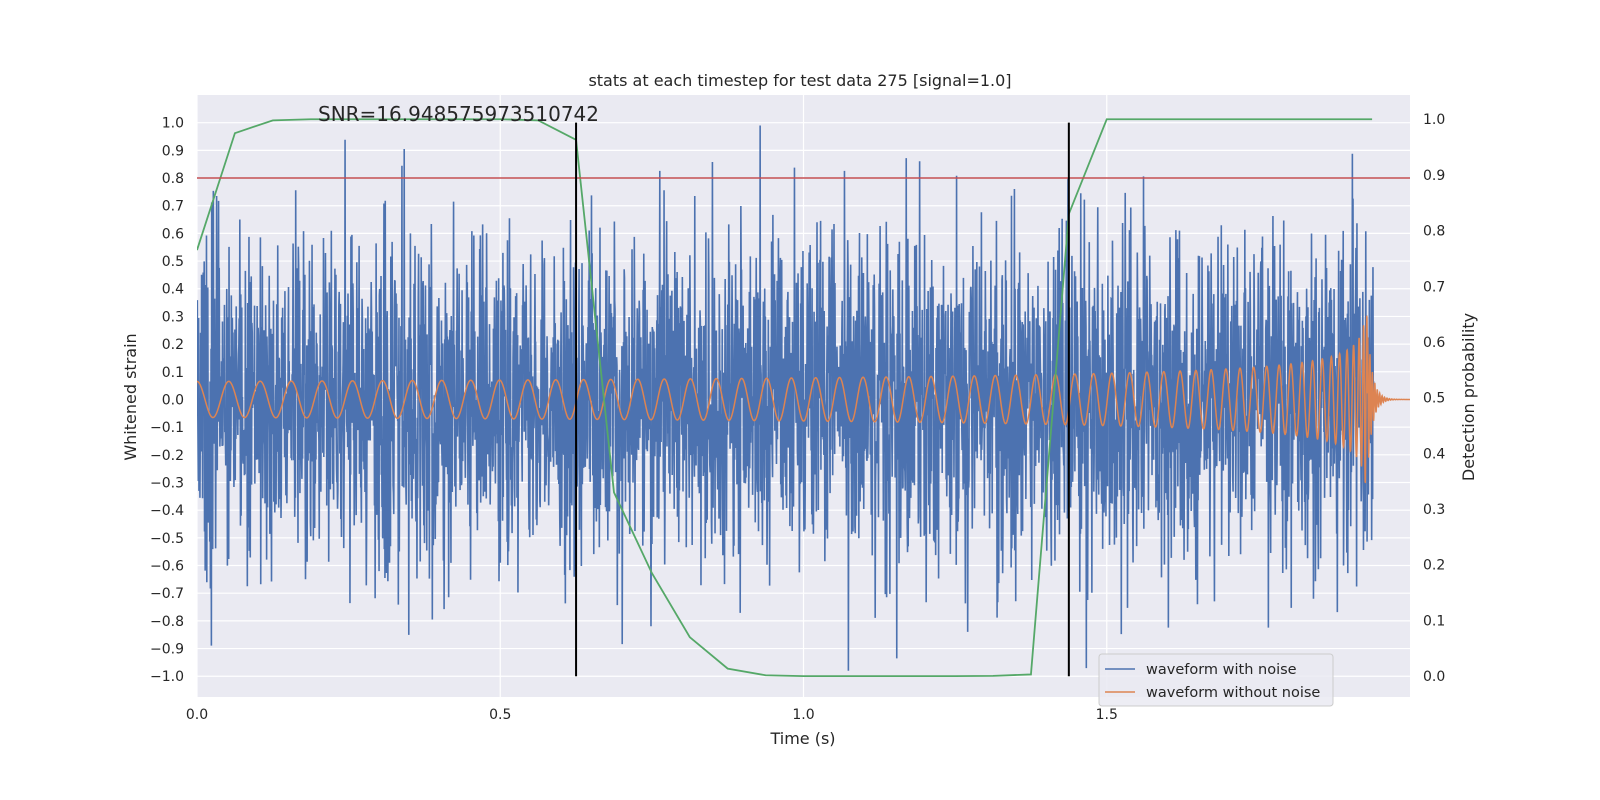 This screenshot has width=1600, height=800. Describe the element at coordinates (173, 400) in the screenshot. I see `y-left-tick-label: 0.0` at that location.